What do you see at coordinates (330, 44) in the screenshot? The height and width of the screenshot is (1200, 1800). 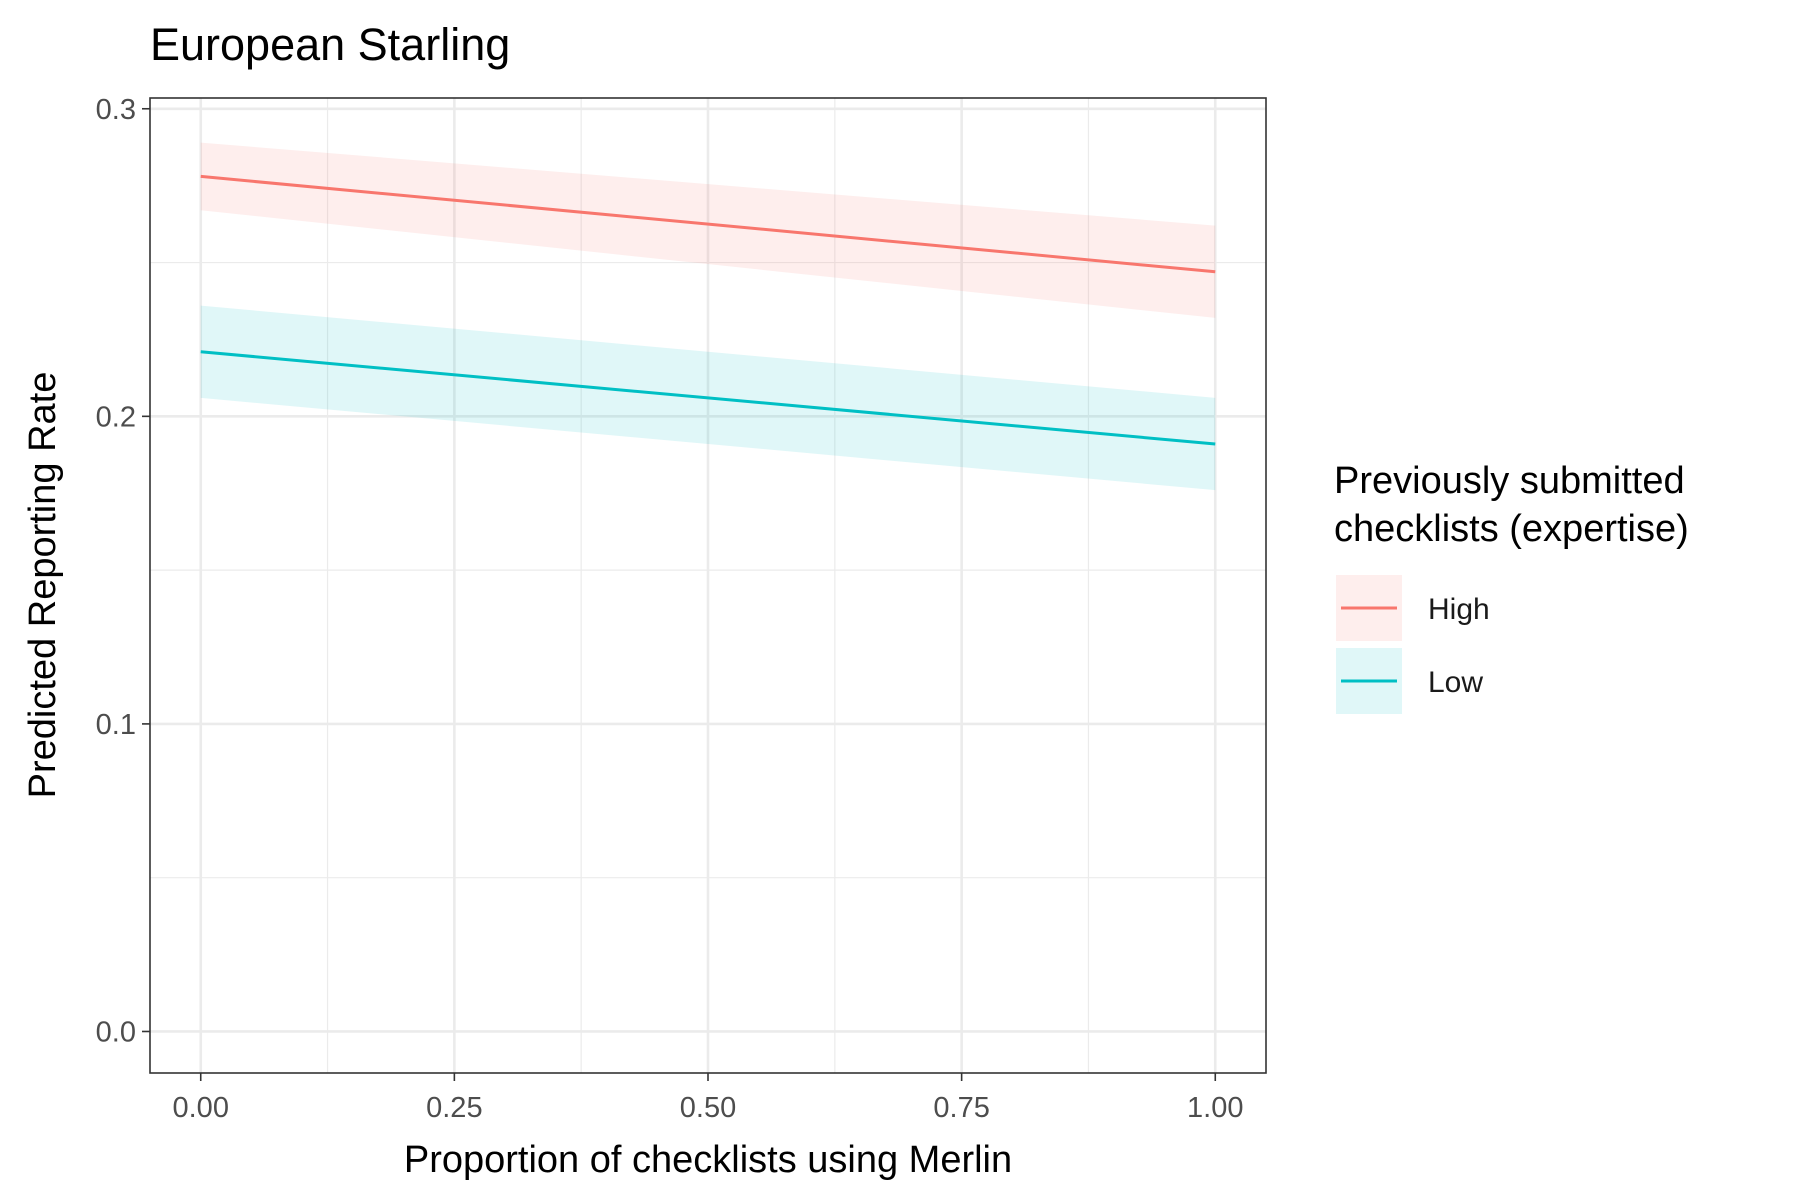 I see `chart-title: European Starling` at bounding box center [330, 44].